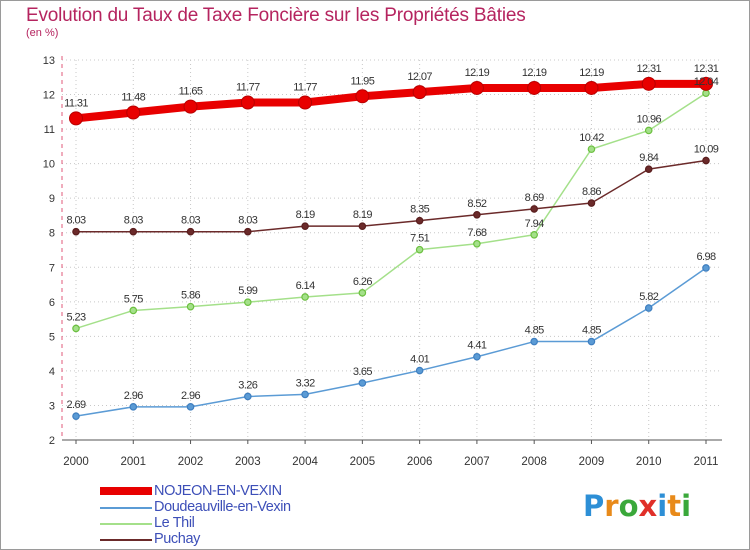 This screenshot has height=550, width=750. Describe the element at coordinates (705, 257) in the screenshot. I see `data-label-doudeauville-en-vexin: 6.98` at that location.